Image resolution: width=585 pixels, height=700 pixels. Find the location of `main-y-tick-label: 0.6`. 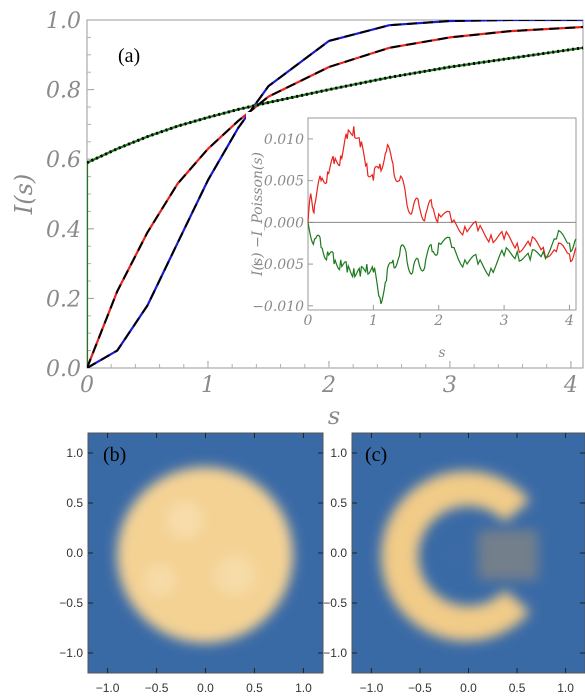

main-y-tick-label: 0.6 is located at coordinates (63, 160).